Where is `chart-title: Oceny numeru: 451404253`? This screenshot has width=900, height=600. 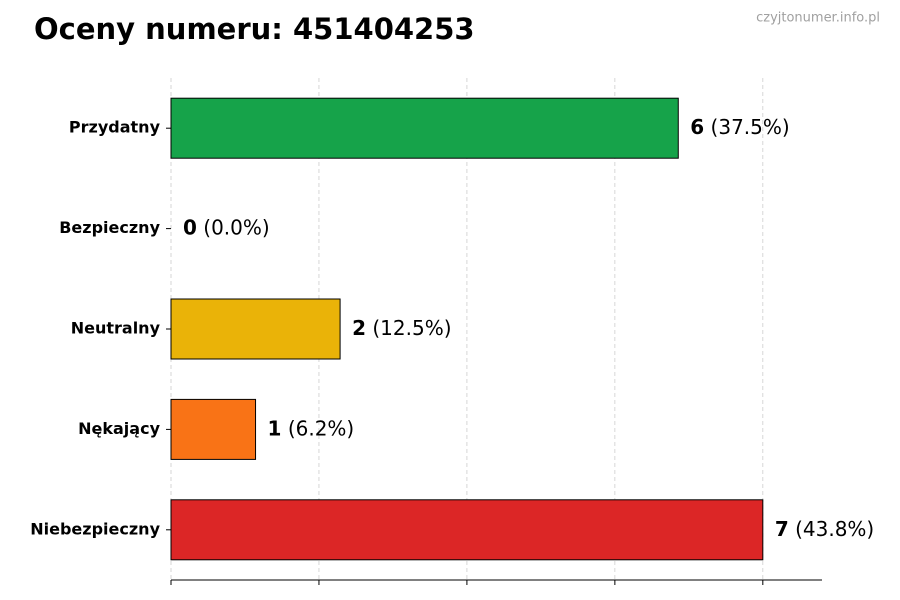 chart-title: Oceny numeru: 451404253 is located at coordinates (254, 29).